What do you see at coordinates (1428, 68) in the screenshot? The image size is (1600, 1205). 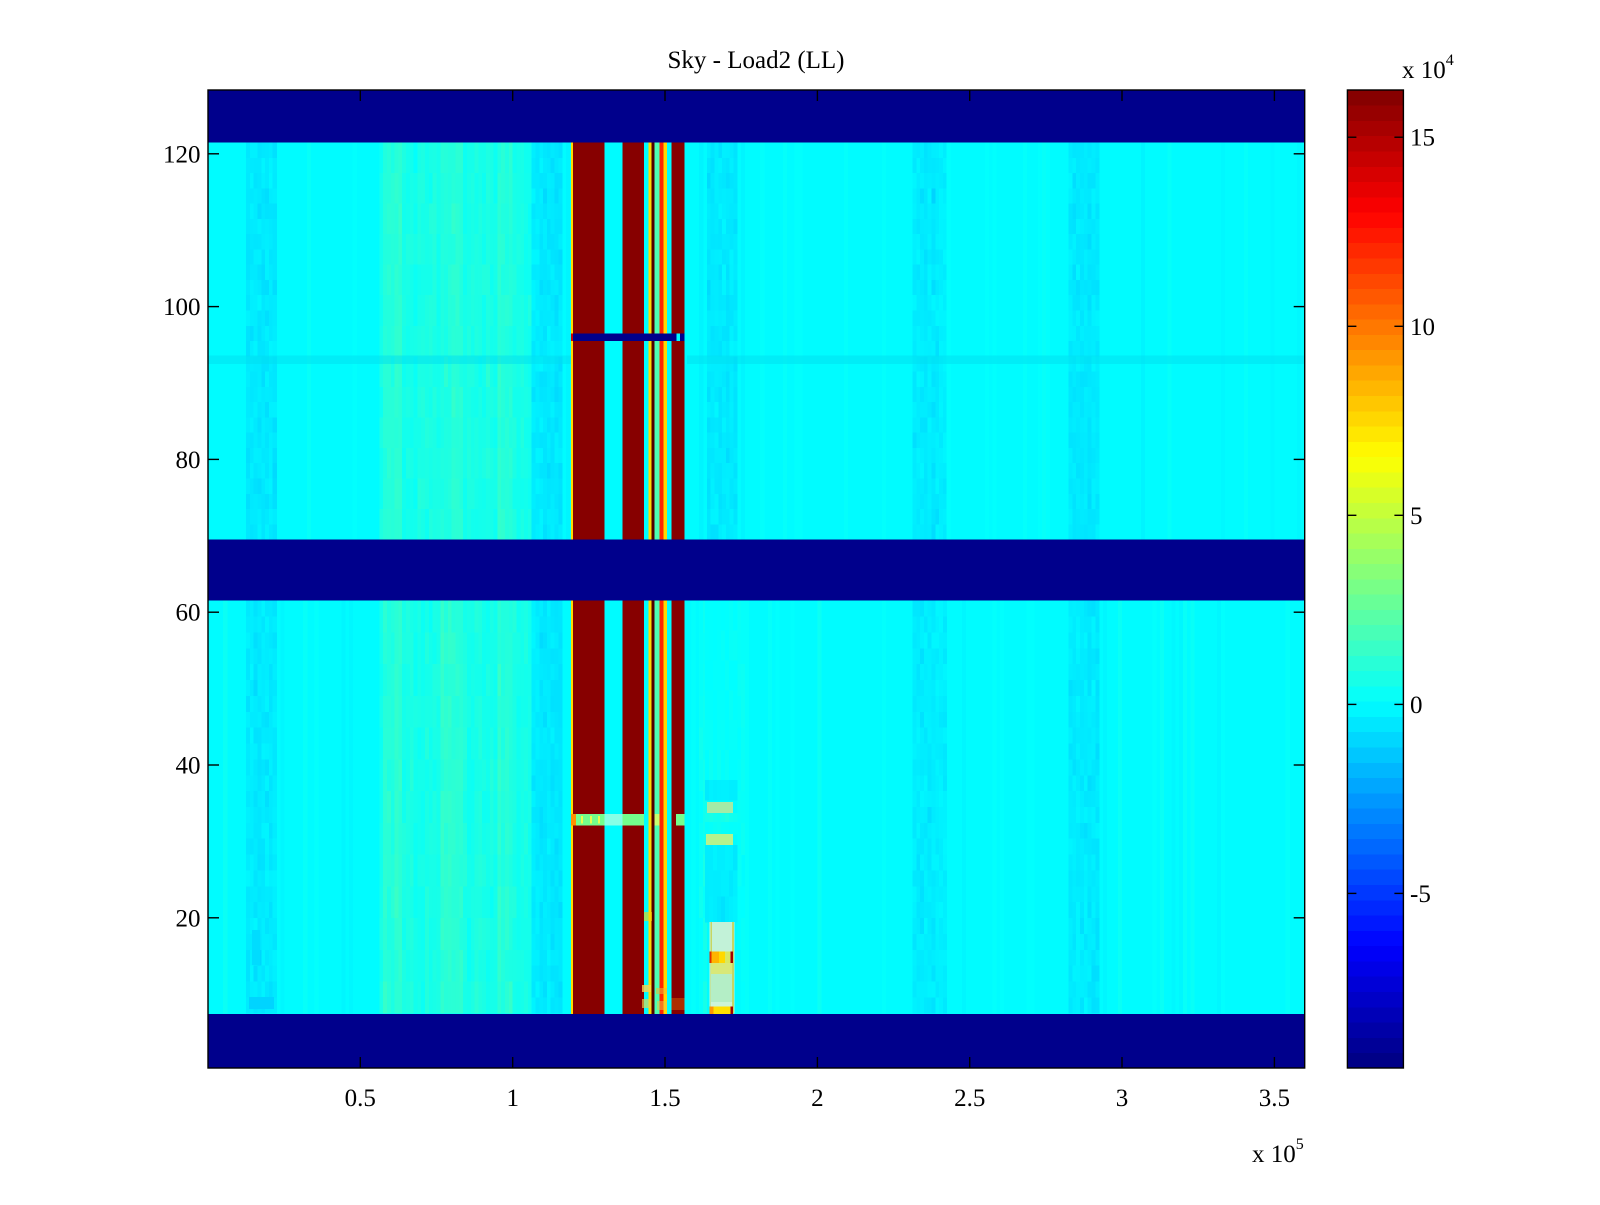 I see `svg-text: x 104` at bounding box center [1428, 68].